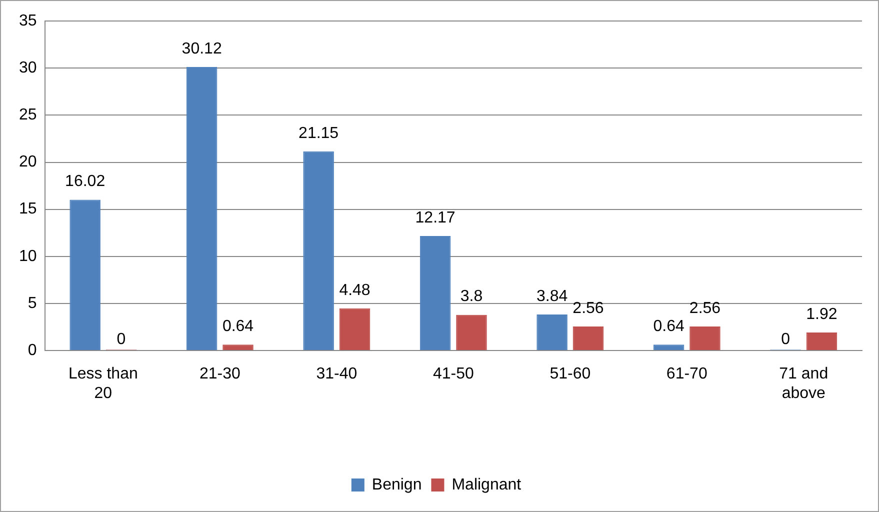  What do you see at coordinates (552, 296) in the screenshot?
I see `data-label: 3.84` at bounding box center [552, 296].